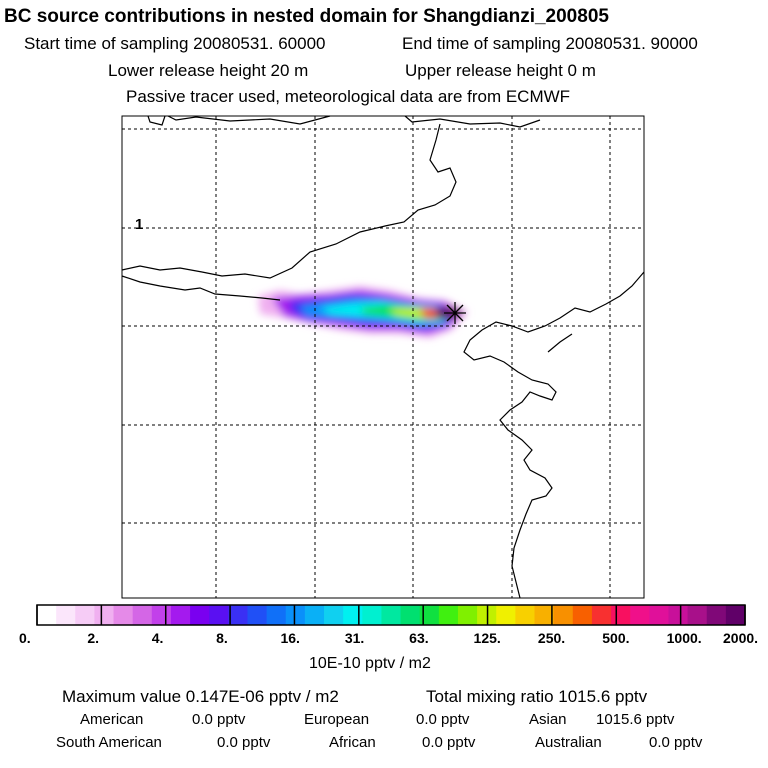 This screenshot has height=768, width=768. I want to click on maximum-value: Maximum value 0.147E-06 pptv / m2, so click(200, 696).